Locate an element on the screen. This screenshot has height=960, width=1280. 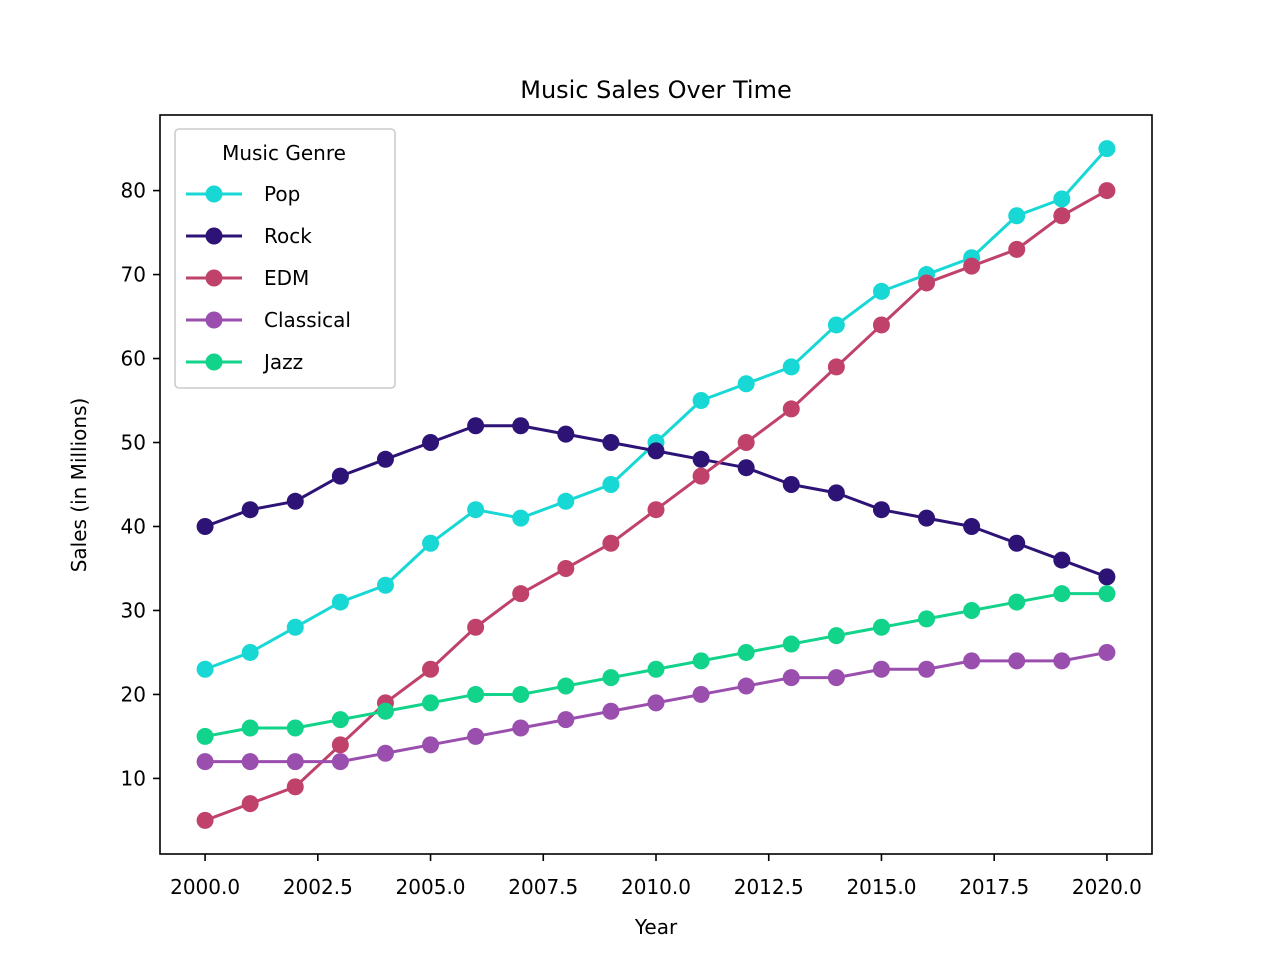
legend-marker-classical is located at coordinates (214, 320).